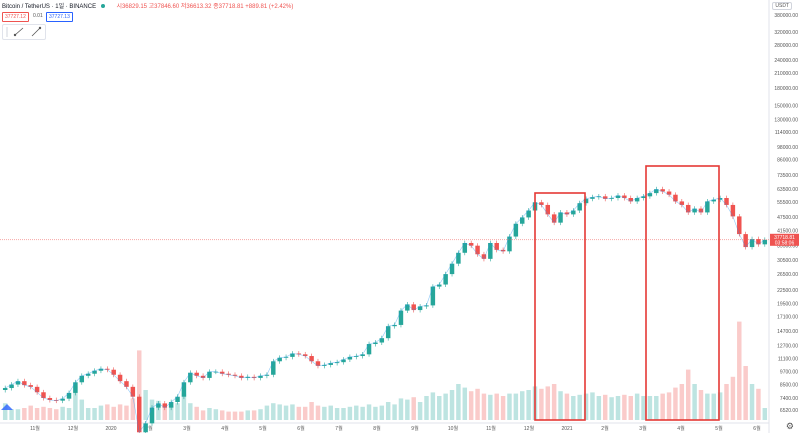 This screenshot has width=800, height=438. What do you see at coordinates (49, 7) in the screenshot?
I see `symbol-title: Bitcoin / TetherUS · 1일 · BINANCE` at bounding box center [49, 7].